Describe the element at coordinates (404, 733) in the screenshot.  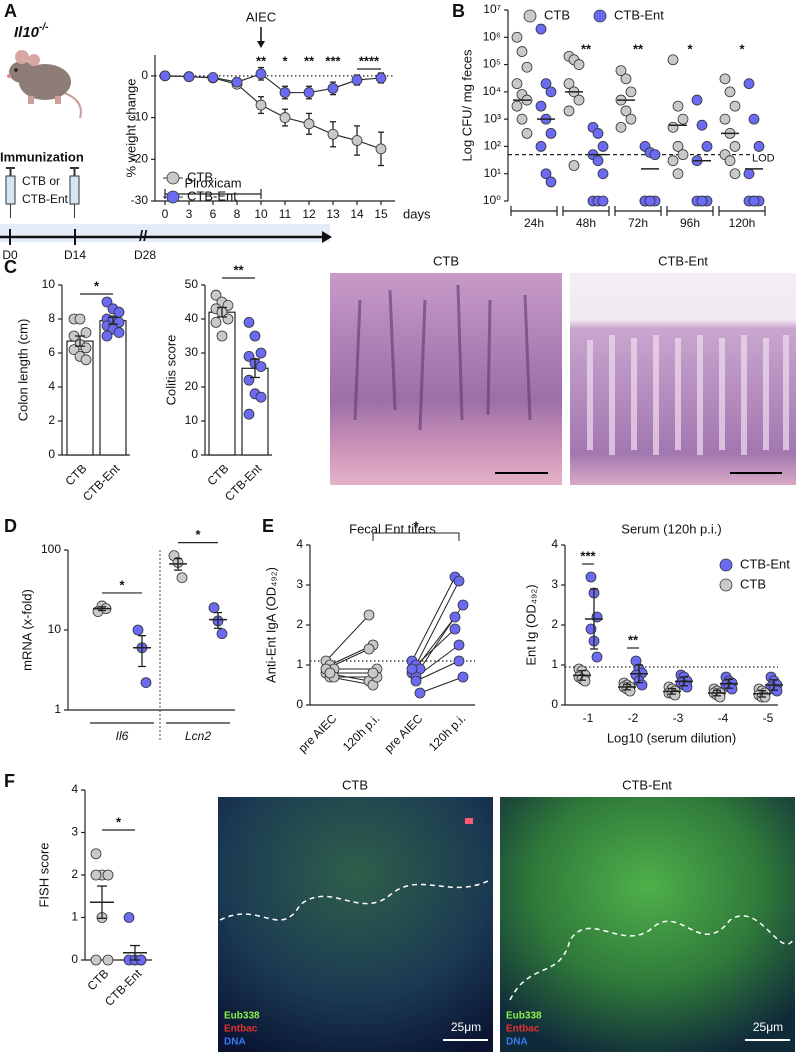
I see `x-tick-label: pre AIEC` at that location.